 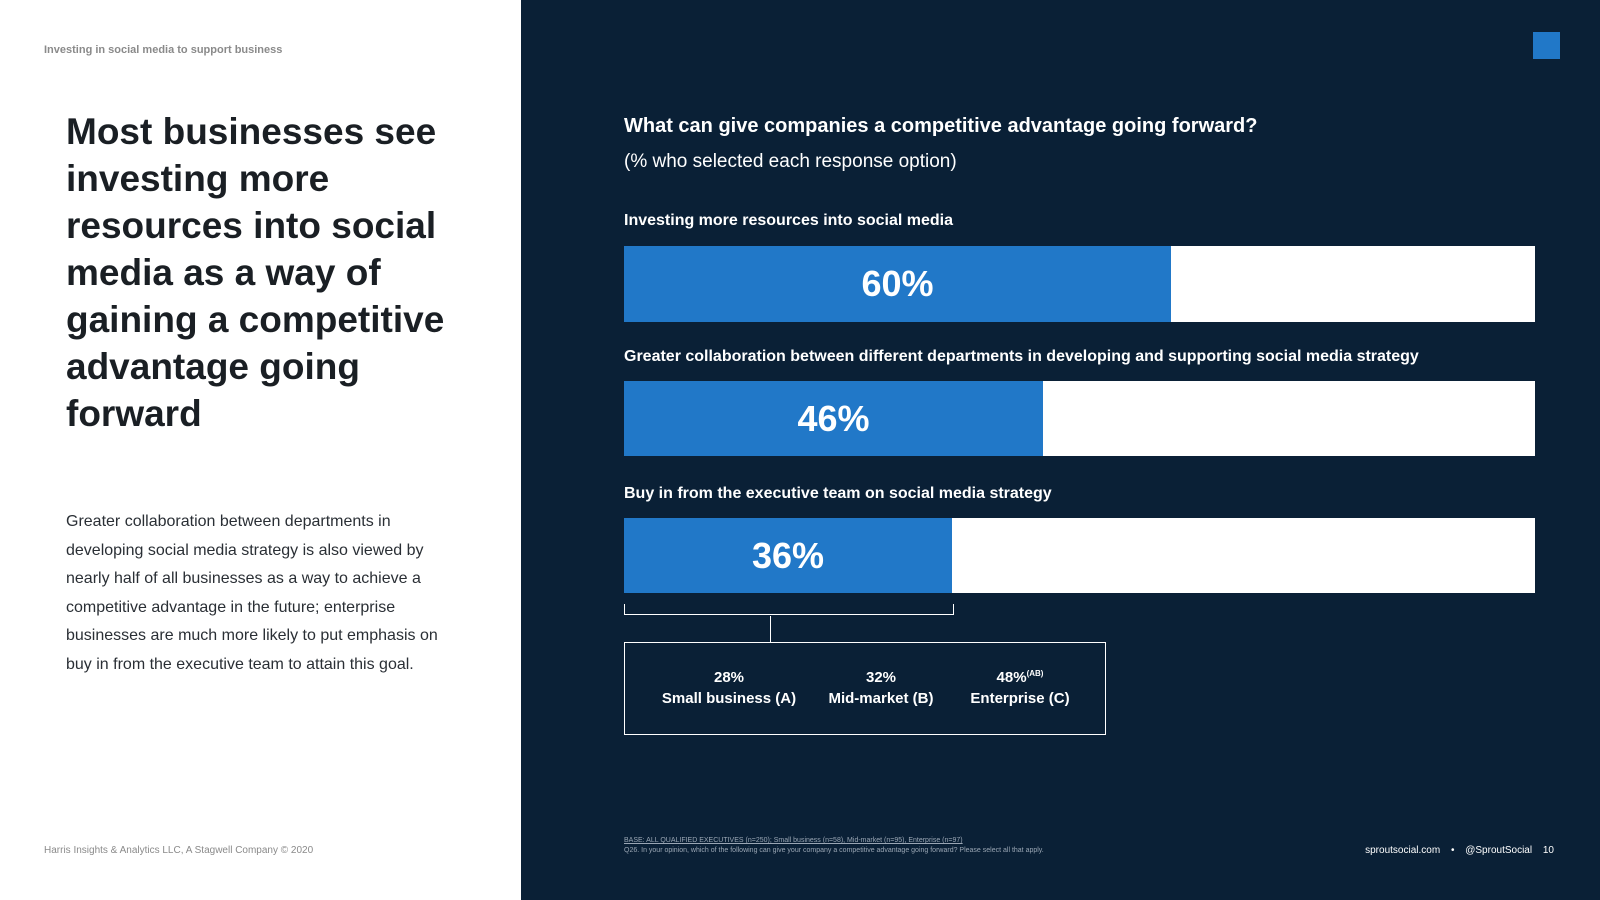 I want to click on footer-right: sproutsocial.com • @SproutSocial 10, so click(x=1455, y=850).